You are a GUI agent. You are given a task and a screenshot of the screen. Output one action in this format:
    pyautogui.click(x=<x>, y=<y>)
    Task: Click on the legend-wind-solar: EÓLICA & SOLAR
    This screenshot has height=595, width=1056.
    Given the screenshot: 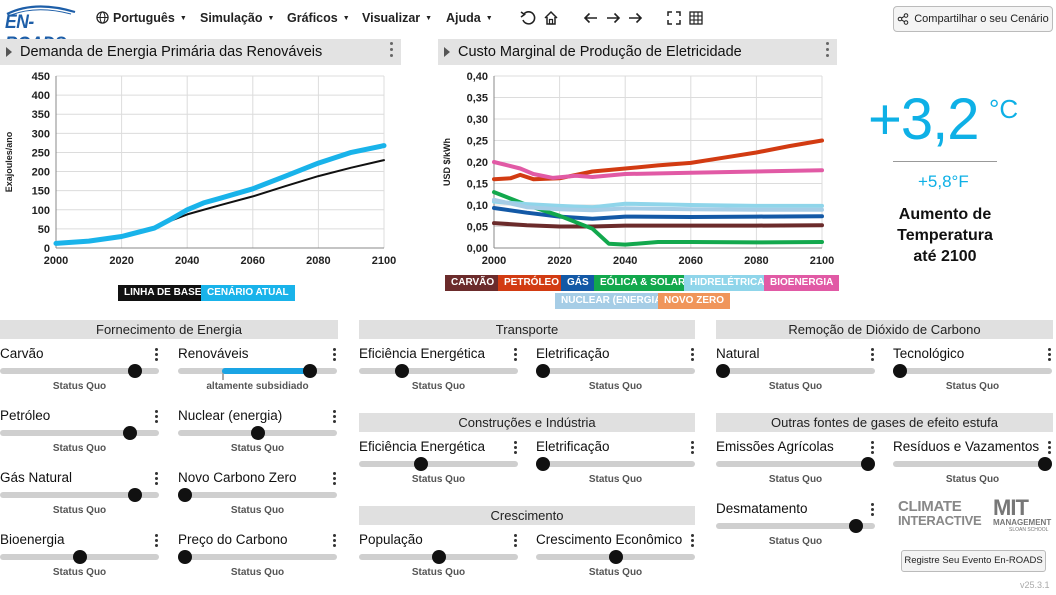 What is the action you would take?
    pyautogui.click(x=643, y=283)
    